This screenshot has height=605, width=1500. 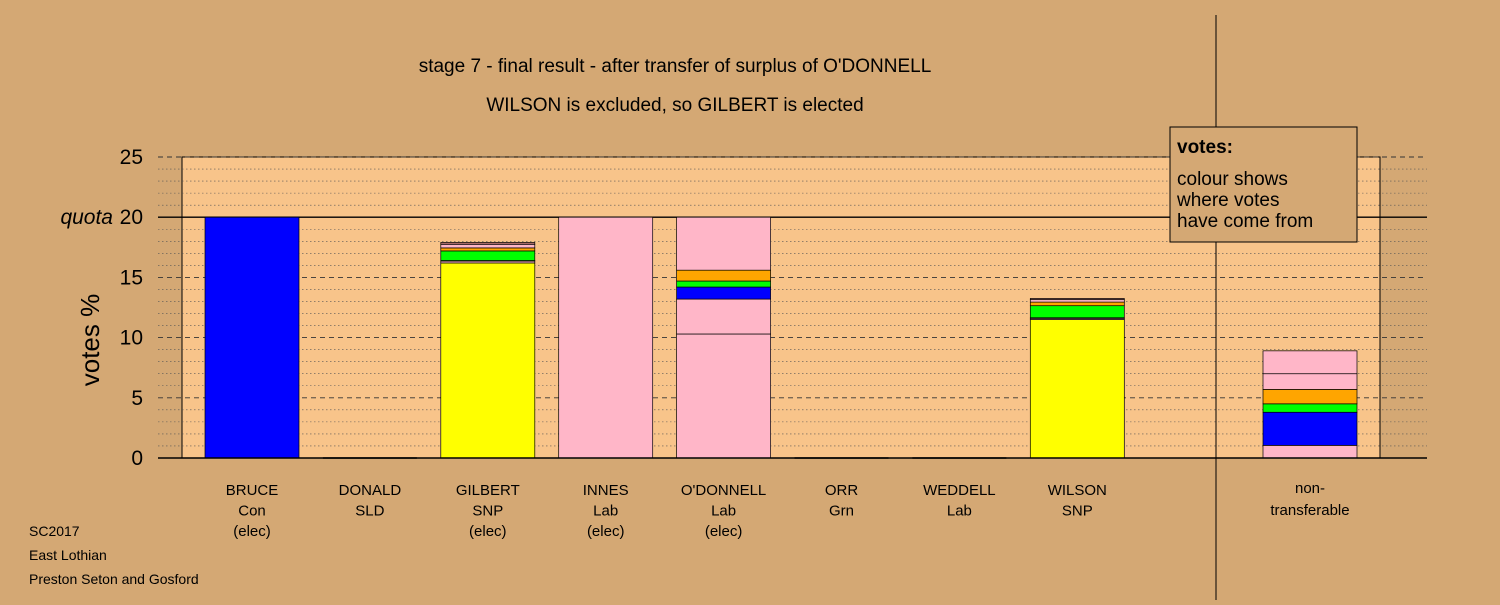 What do you see at coordinates (1245, 221) in the screenshot?
I see `legend-line: have come from` at bounding box center [1245, 221].